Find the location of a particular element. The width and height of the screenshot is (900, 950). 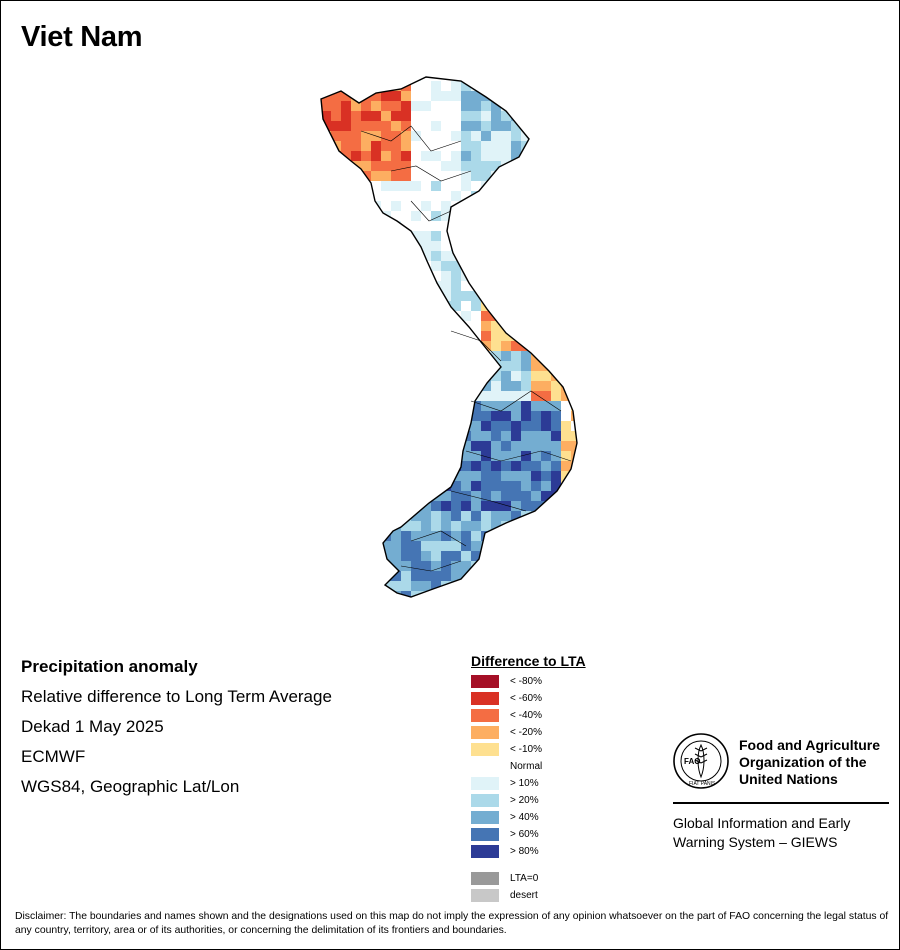

legend-title: Difference to LTA is located at coordinates (528, 661).